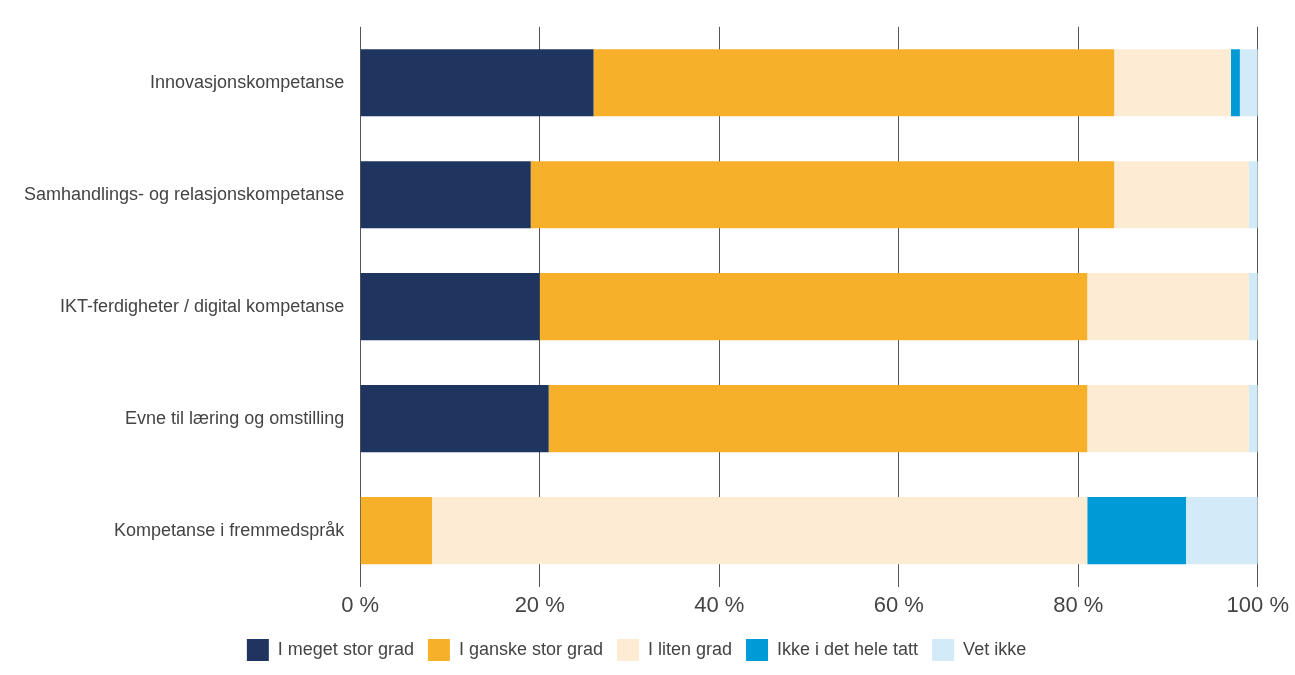 This screenshot has height=675, width=1295. I want to click on x-tick-label: 20 %, so click(539, 604).